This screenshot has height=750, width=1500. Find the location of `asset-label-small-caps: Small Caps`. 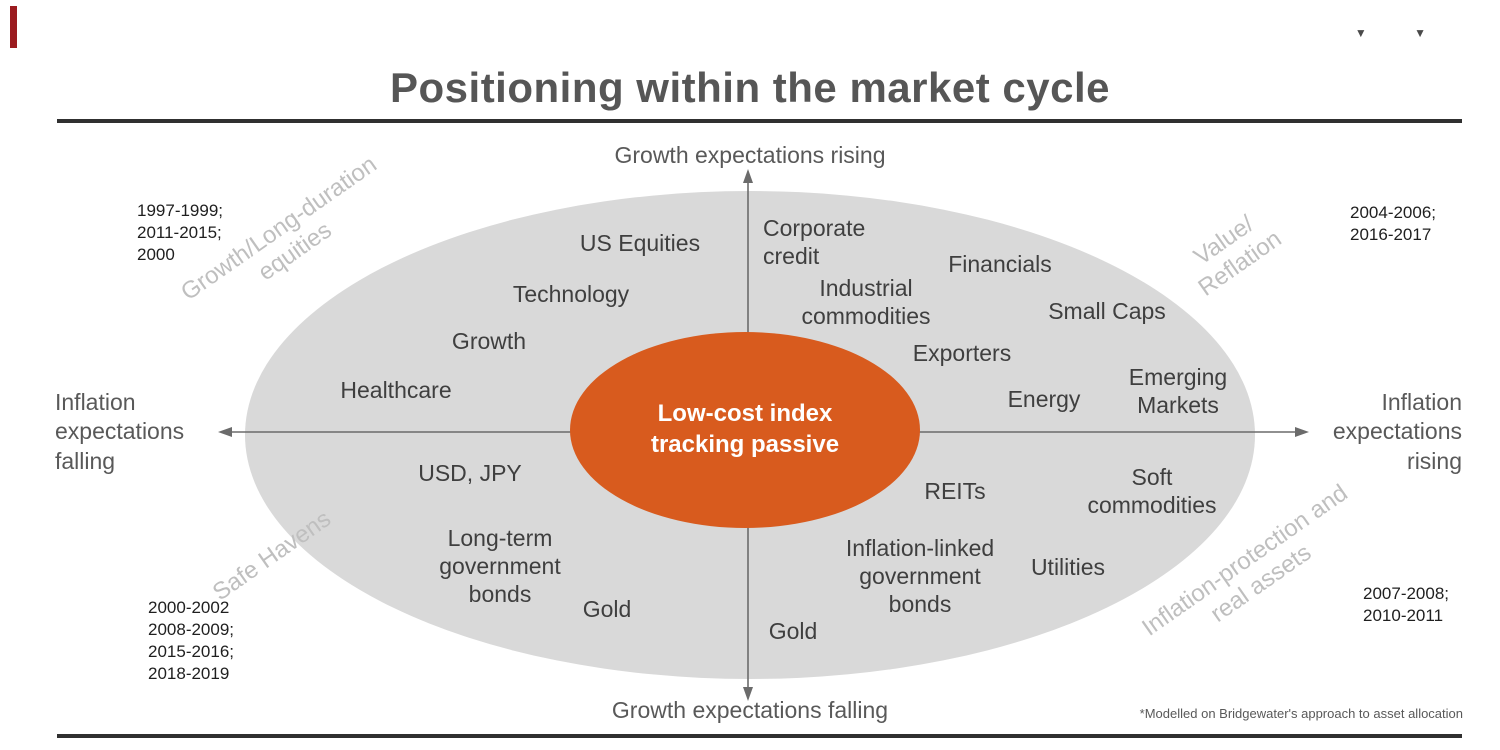

asset-label-small-caps: Small Caps is located at coordinates (1107, 310).